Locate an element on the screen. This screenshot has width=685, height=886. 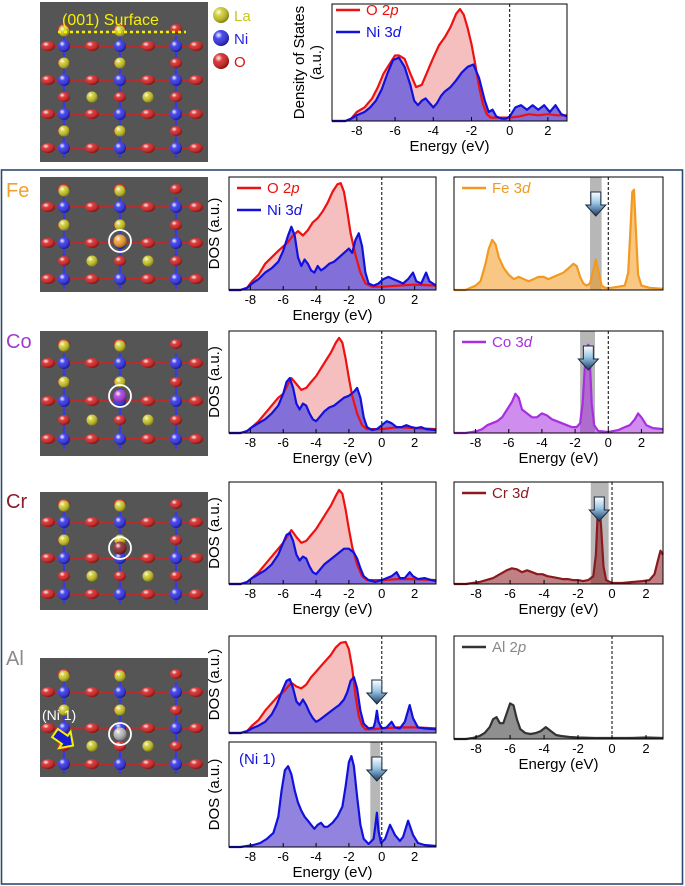
chart-cr-dopant: -8 -6 -4 -2 0 2 Energy (eV) Cr 3d is located at coordinates (558, 549).